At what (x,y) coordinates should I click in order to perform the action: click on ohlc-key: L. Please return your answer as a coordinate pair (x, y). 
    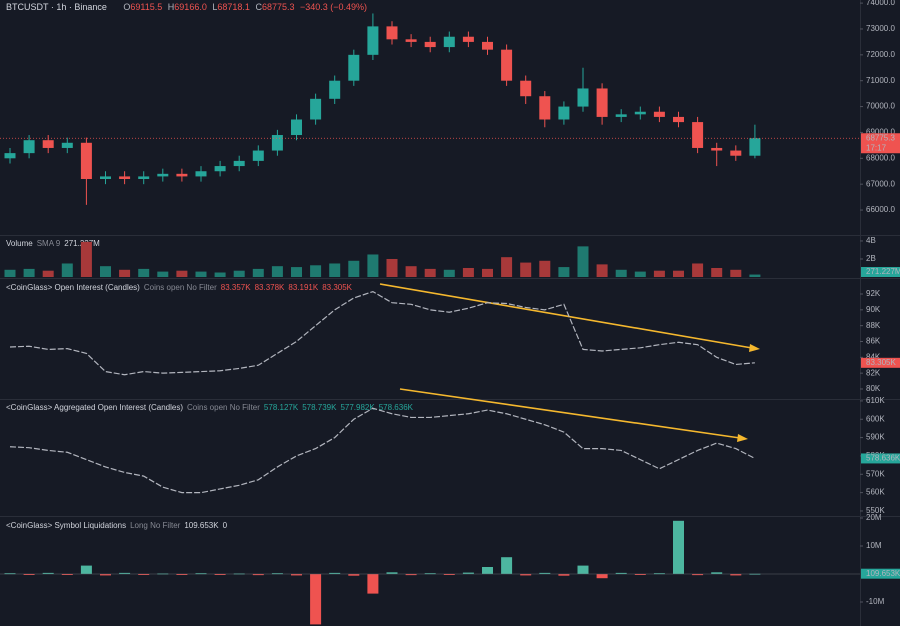
    Looking at the image, I should click on (214, 7).